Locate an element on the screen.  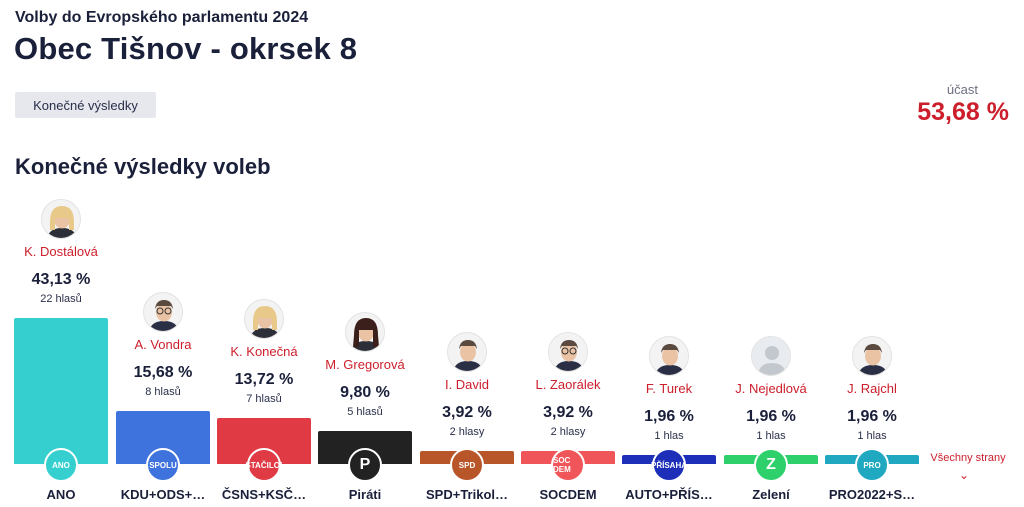
party-logo-icon: PŘÍSAHA is located at coordinates (669, 465).